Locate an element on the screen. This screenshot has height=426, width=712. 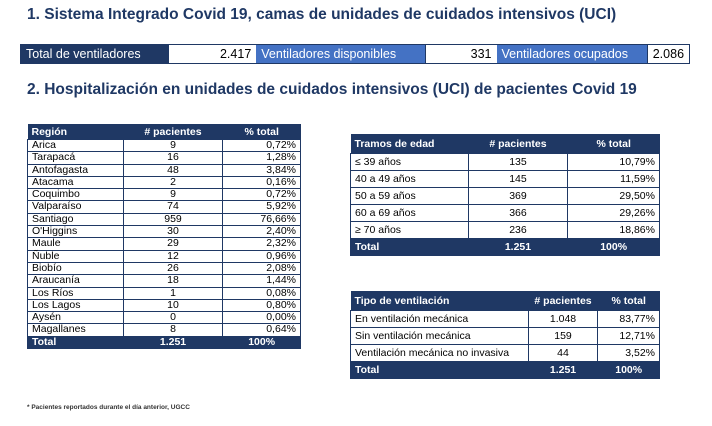
row-label: Tarapacá is located at coordinates (75, 158).